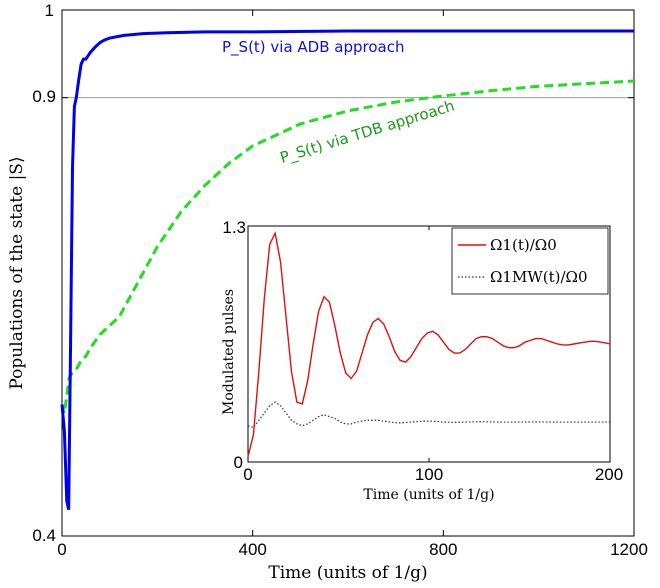 The image size is (660, 588). I want to click on main-y-tick-label-0.4: 0.4, so click(44, 535).